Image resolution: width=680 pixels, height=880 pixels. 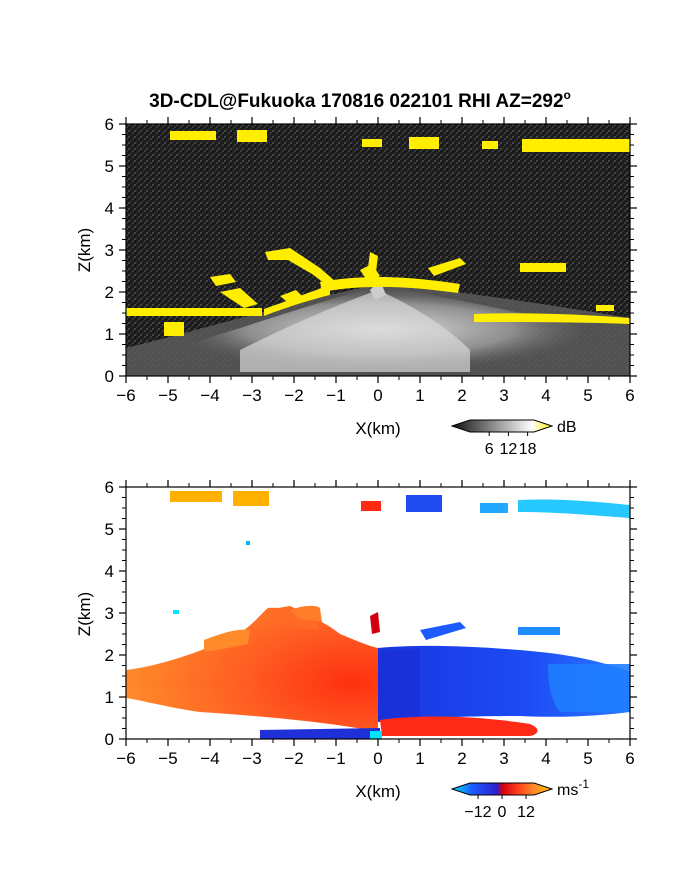 What do you see at coordinates (109, 697) in the screenshot?
I see `velocity-y-tick-label: 1` at bounding box center [109, 697].